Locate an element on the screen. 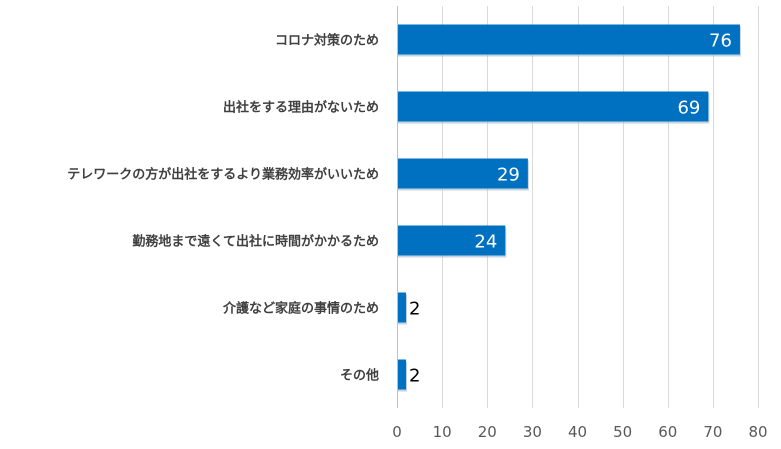 This screenshot has height=449, width=781. category-label-1: コロナ対策のため is located at coordinates (327, 41).